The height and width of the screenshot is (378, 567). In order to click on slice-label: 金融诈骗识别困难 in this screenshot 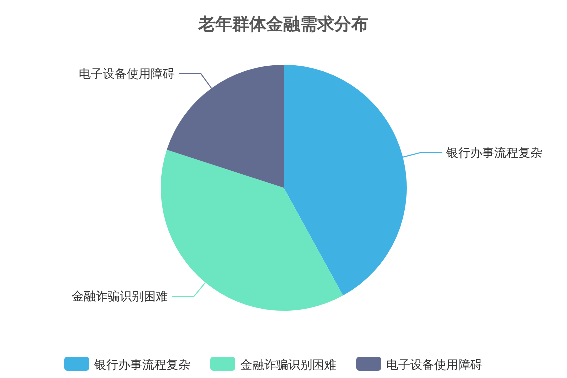, I will do `click(120, 297)`.